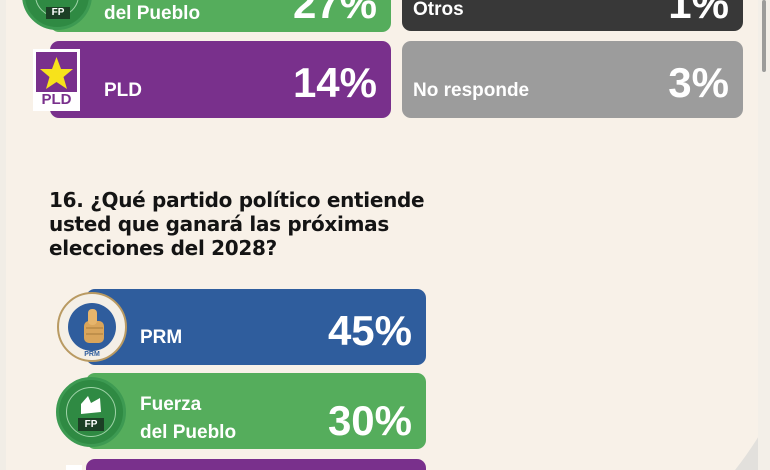 The width and height of the screenshot is (770, 470). Describe the element at coordinates (92, 354) in the screenshot. I see `prm-logo-text: PRM` at that location.